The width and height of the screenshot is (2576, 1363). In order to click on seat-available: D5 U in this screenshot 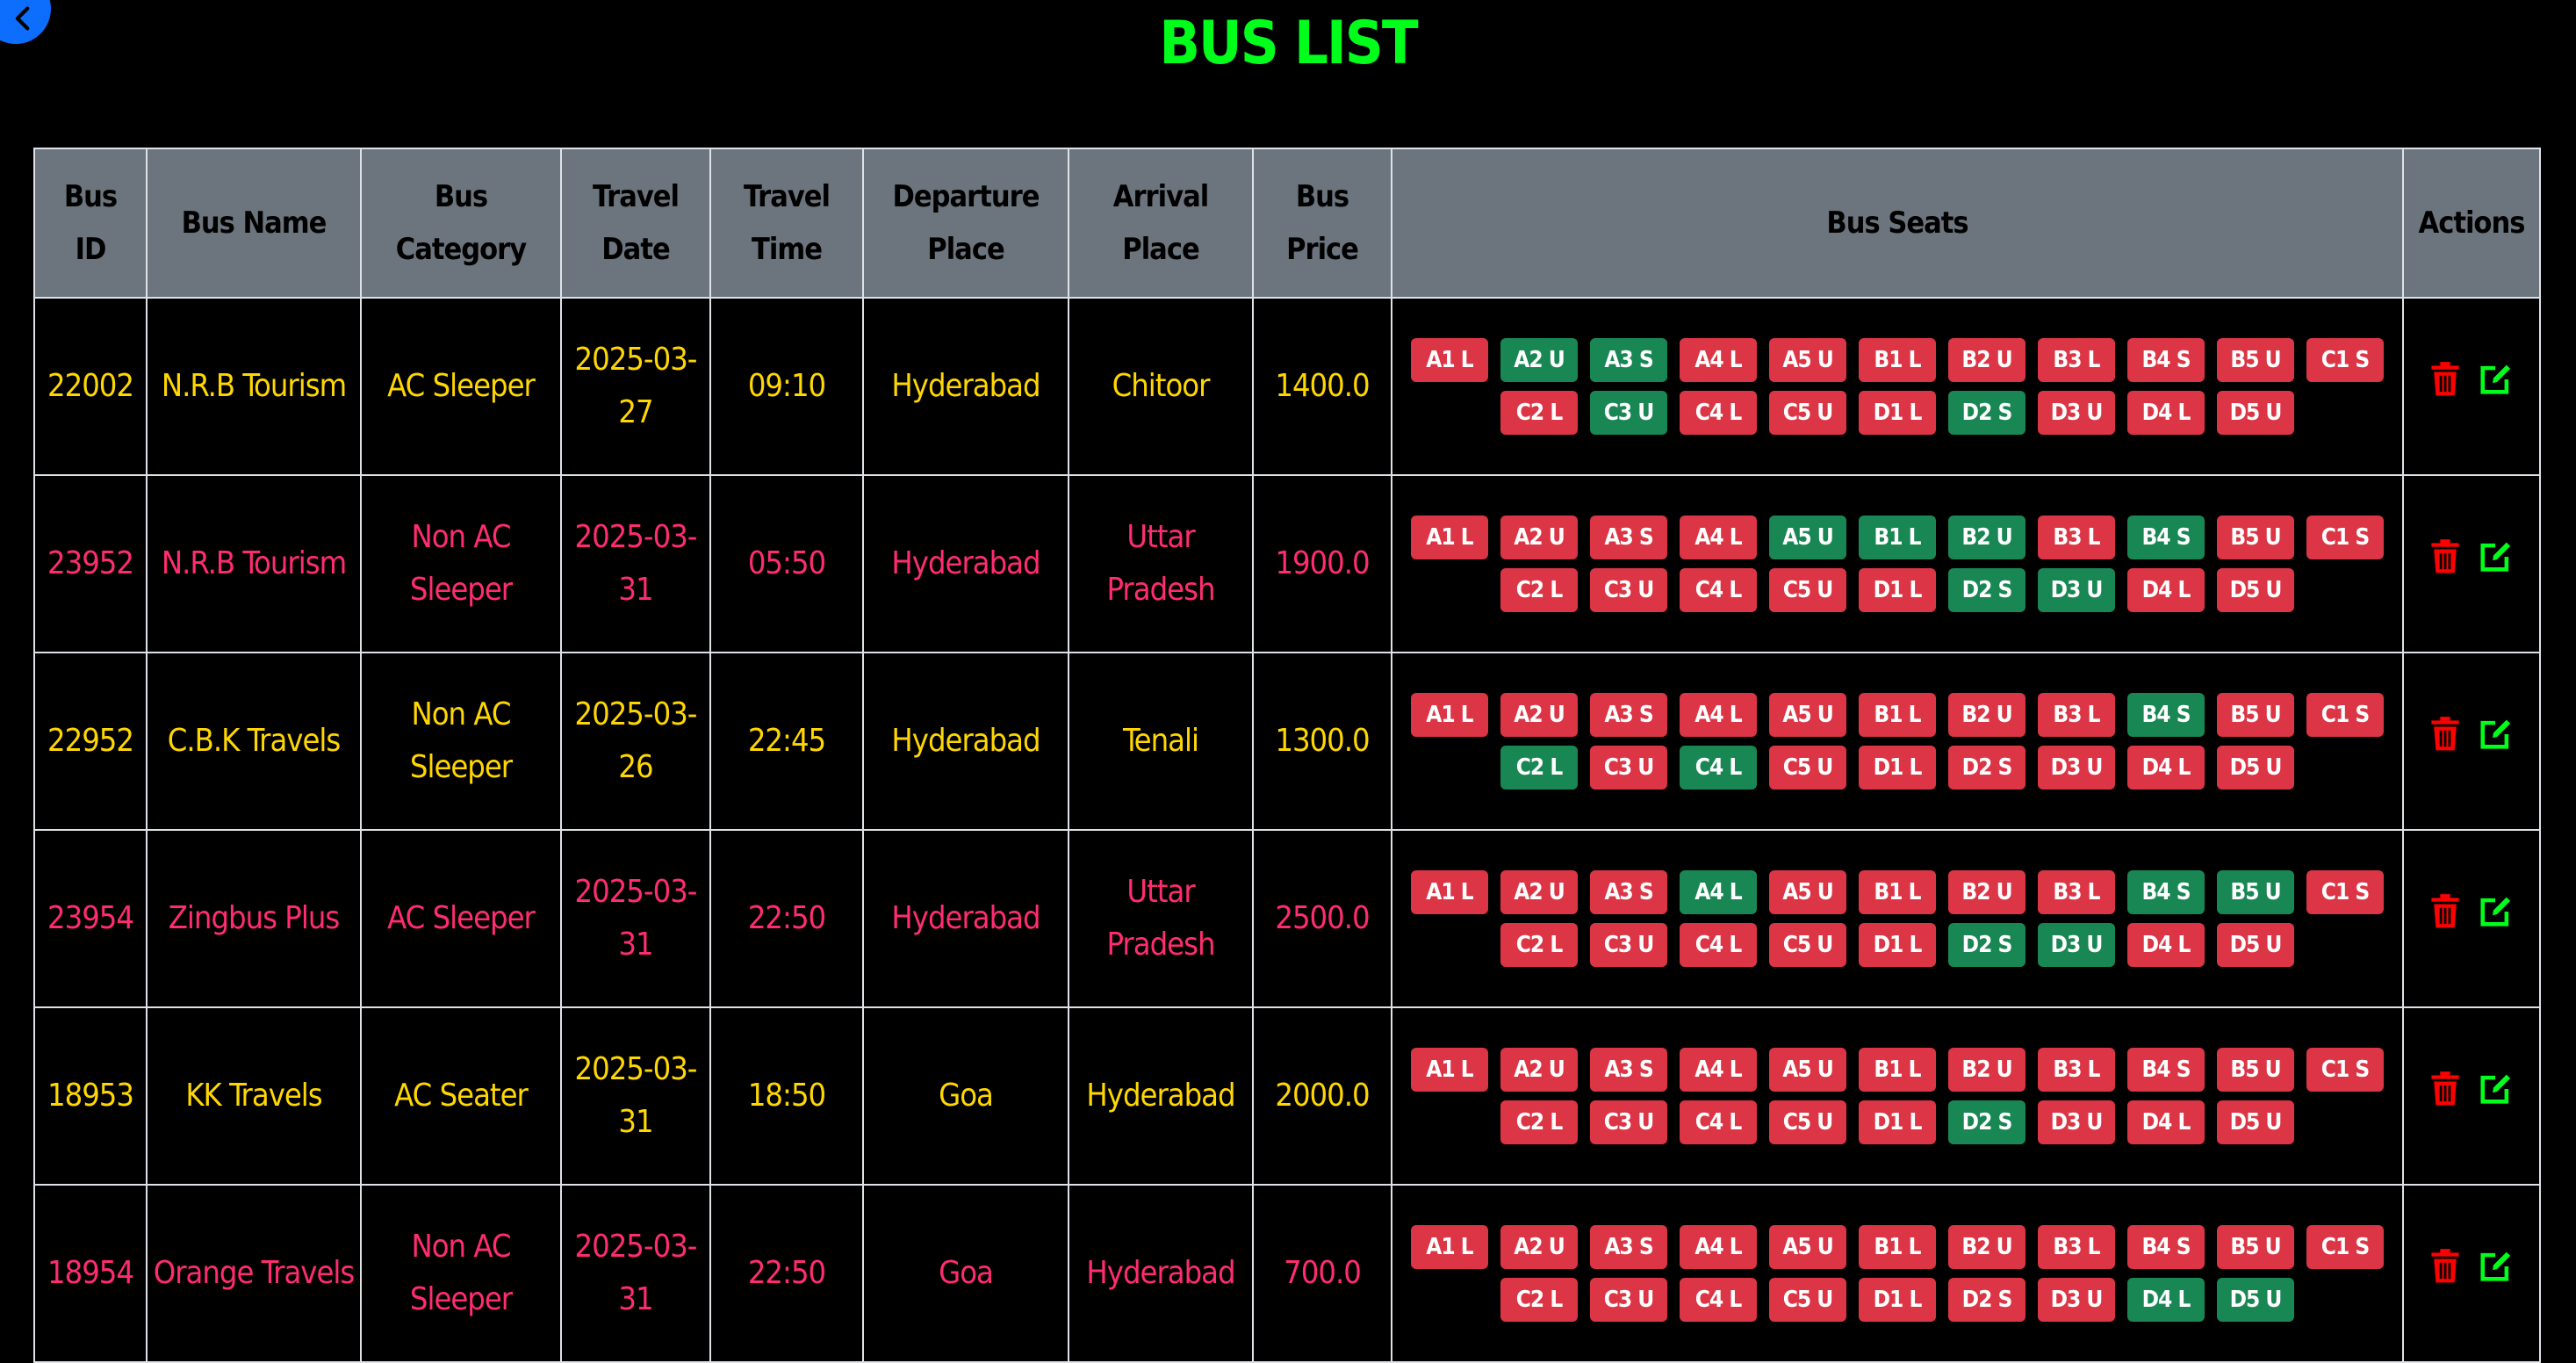, I will do `click(2255, 1300)`.